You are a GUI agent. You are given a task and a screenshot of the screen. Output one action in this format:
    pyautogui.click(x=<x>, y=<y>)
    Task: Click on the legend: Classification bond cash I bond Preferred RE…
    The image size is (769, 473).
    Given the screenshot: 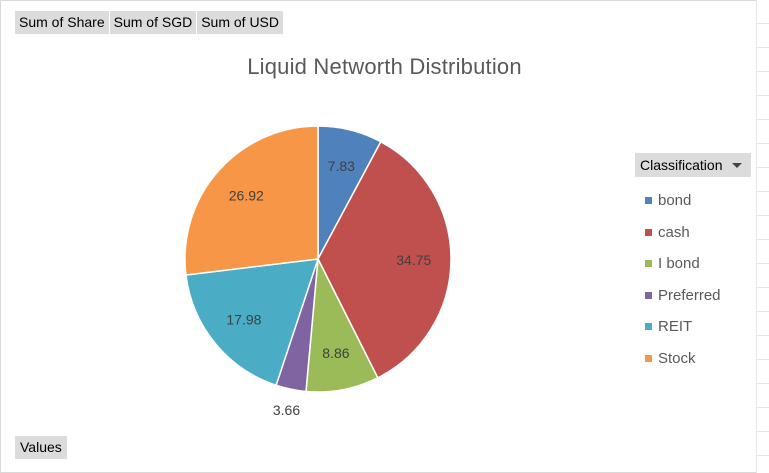 What is the action you would take?
    pyautogui.click(x=693, y=263)
    